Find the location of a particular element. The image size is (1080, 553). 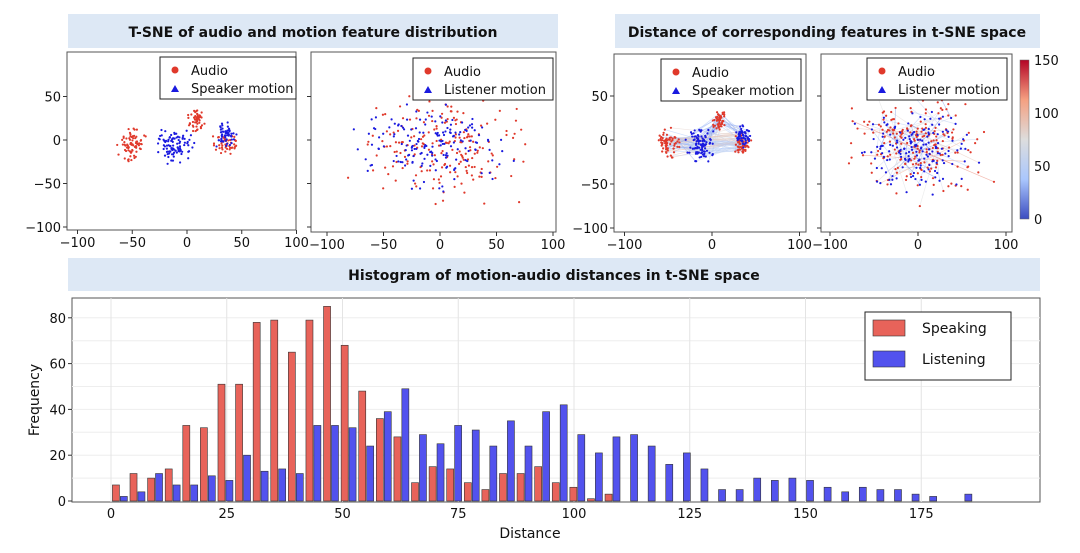

y-tick-label: 0 is located at coordinates (62, 502).